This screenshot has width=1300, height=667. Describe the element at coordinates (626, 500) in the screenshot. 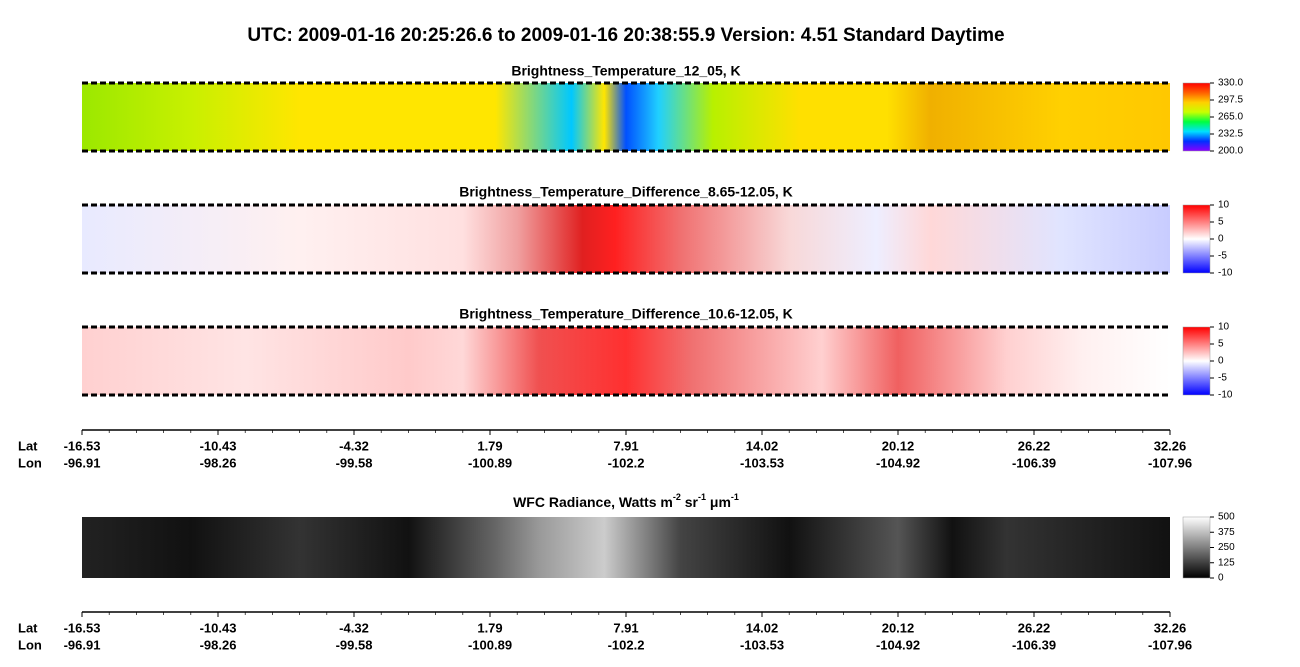

I see `panel-title: WFC Radiance, Watts m-2 sr-1 μm-1` at that location.